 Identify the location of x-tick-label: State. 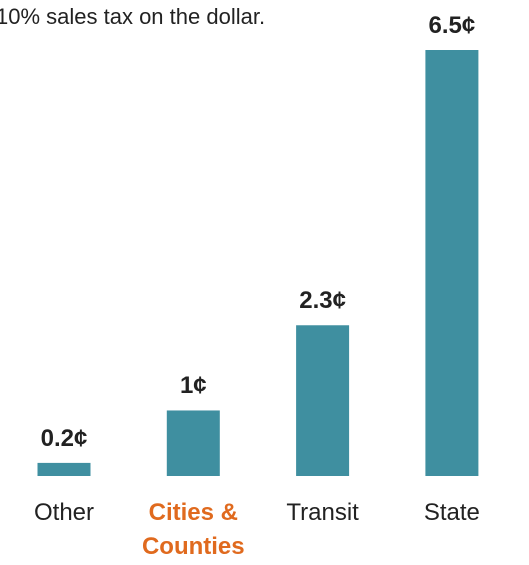
(451, 512).